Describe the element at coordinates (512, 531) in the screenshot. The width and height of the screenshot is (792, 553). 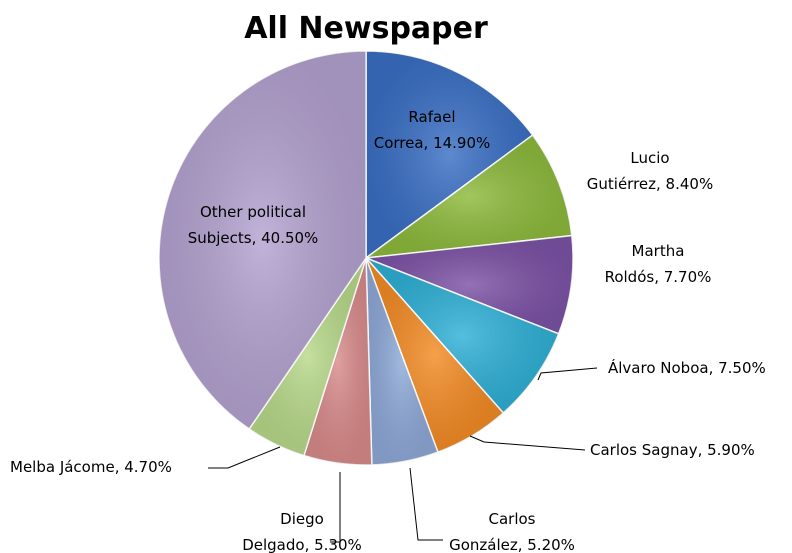
I see `slice-label-carlos-gonz-lez: Carlos González, 5.20%` at that location.